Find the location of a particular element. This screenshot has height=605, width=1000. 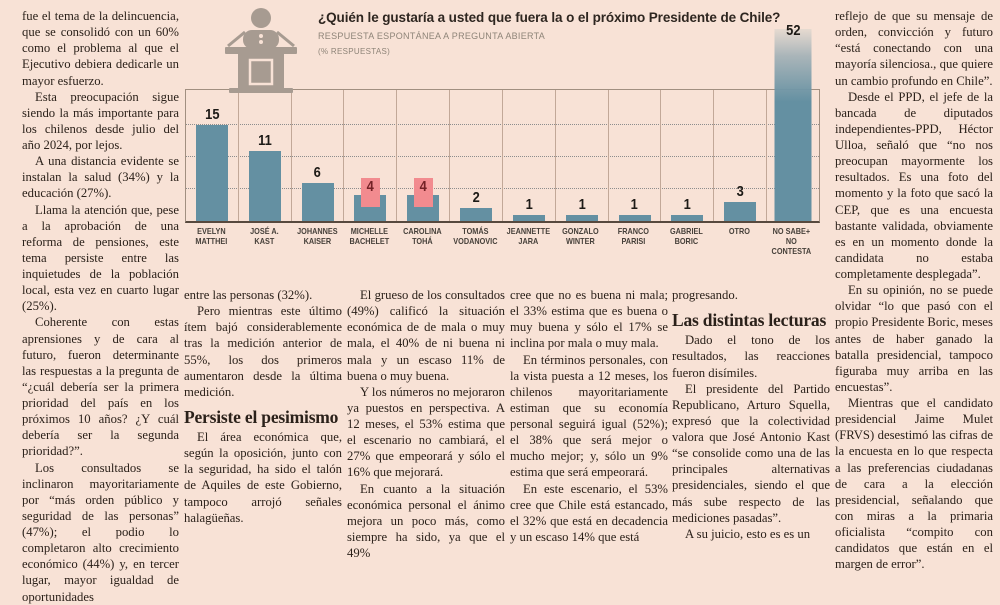

category-label: CAROLINA TOHÁ is located at coordinates (422, 236).